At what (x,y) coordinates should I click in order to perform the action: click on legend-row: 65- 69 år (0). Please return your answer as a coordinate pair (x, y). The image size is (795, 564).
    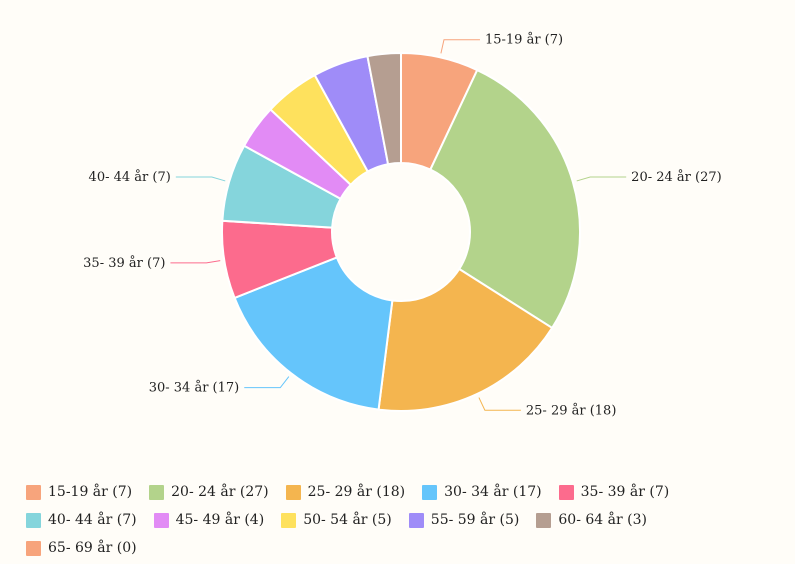
    Looking at the image, I should click on (406, 548).